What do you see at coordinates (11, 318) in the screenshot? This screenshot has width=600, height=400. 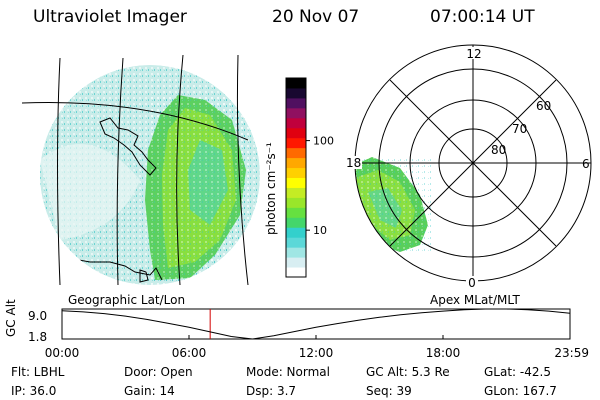 I see `strip-ylabel: GC Alt` at bounding box center [11, 318].